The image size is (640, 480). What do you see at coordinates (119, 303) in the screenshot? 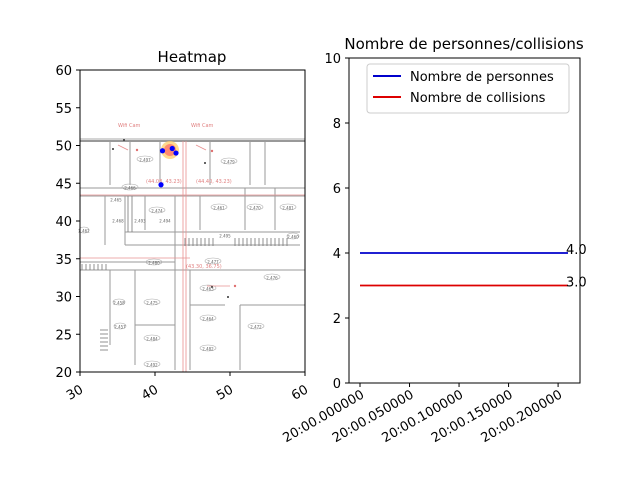
I see `room-label: 2.458` at bounding box center [119, 303].